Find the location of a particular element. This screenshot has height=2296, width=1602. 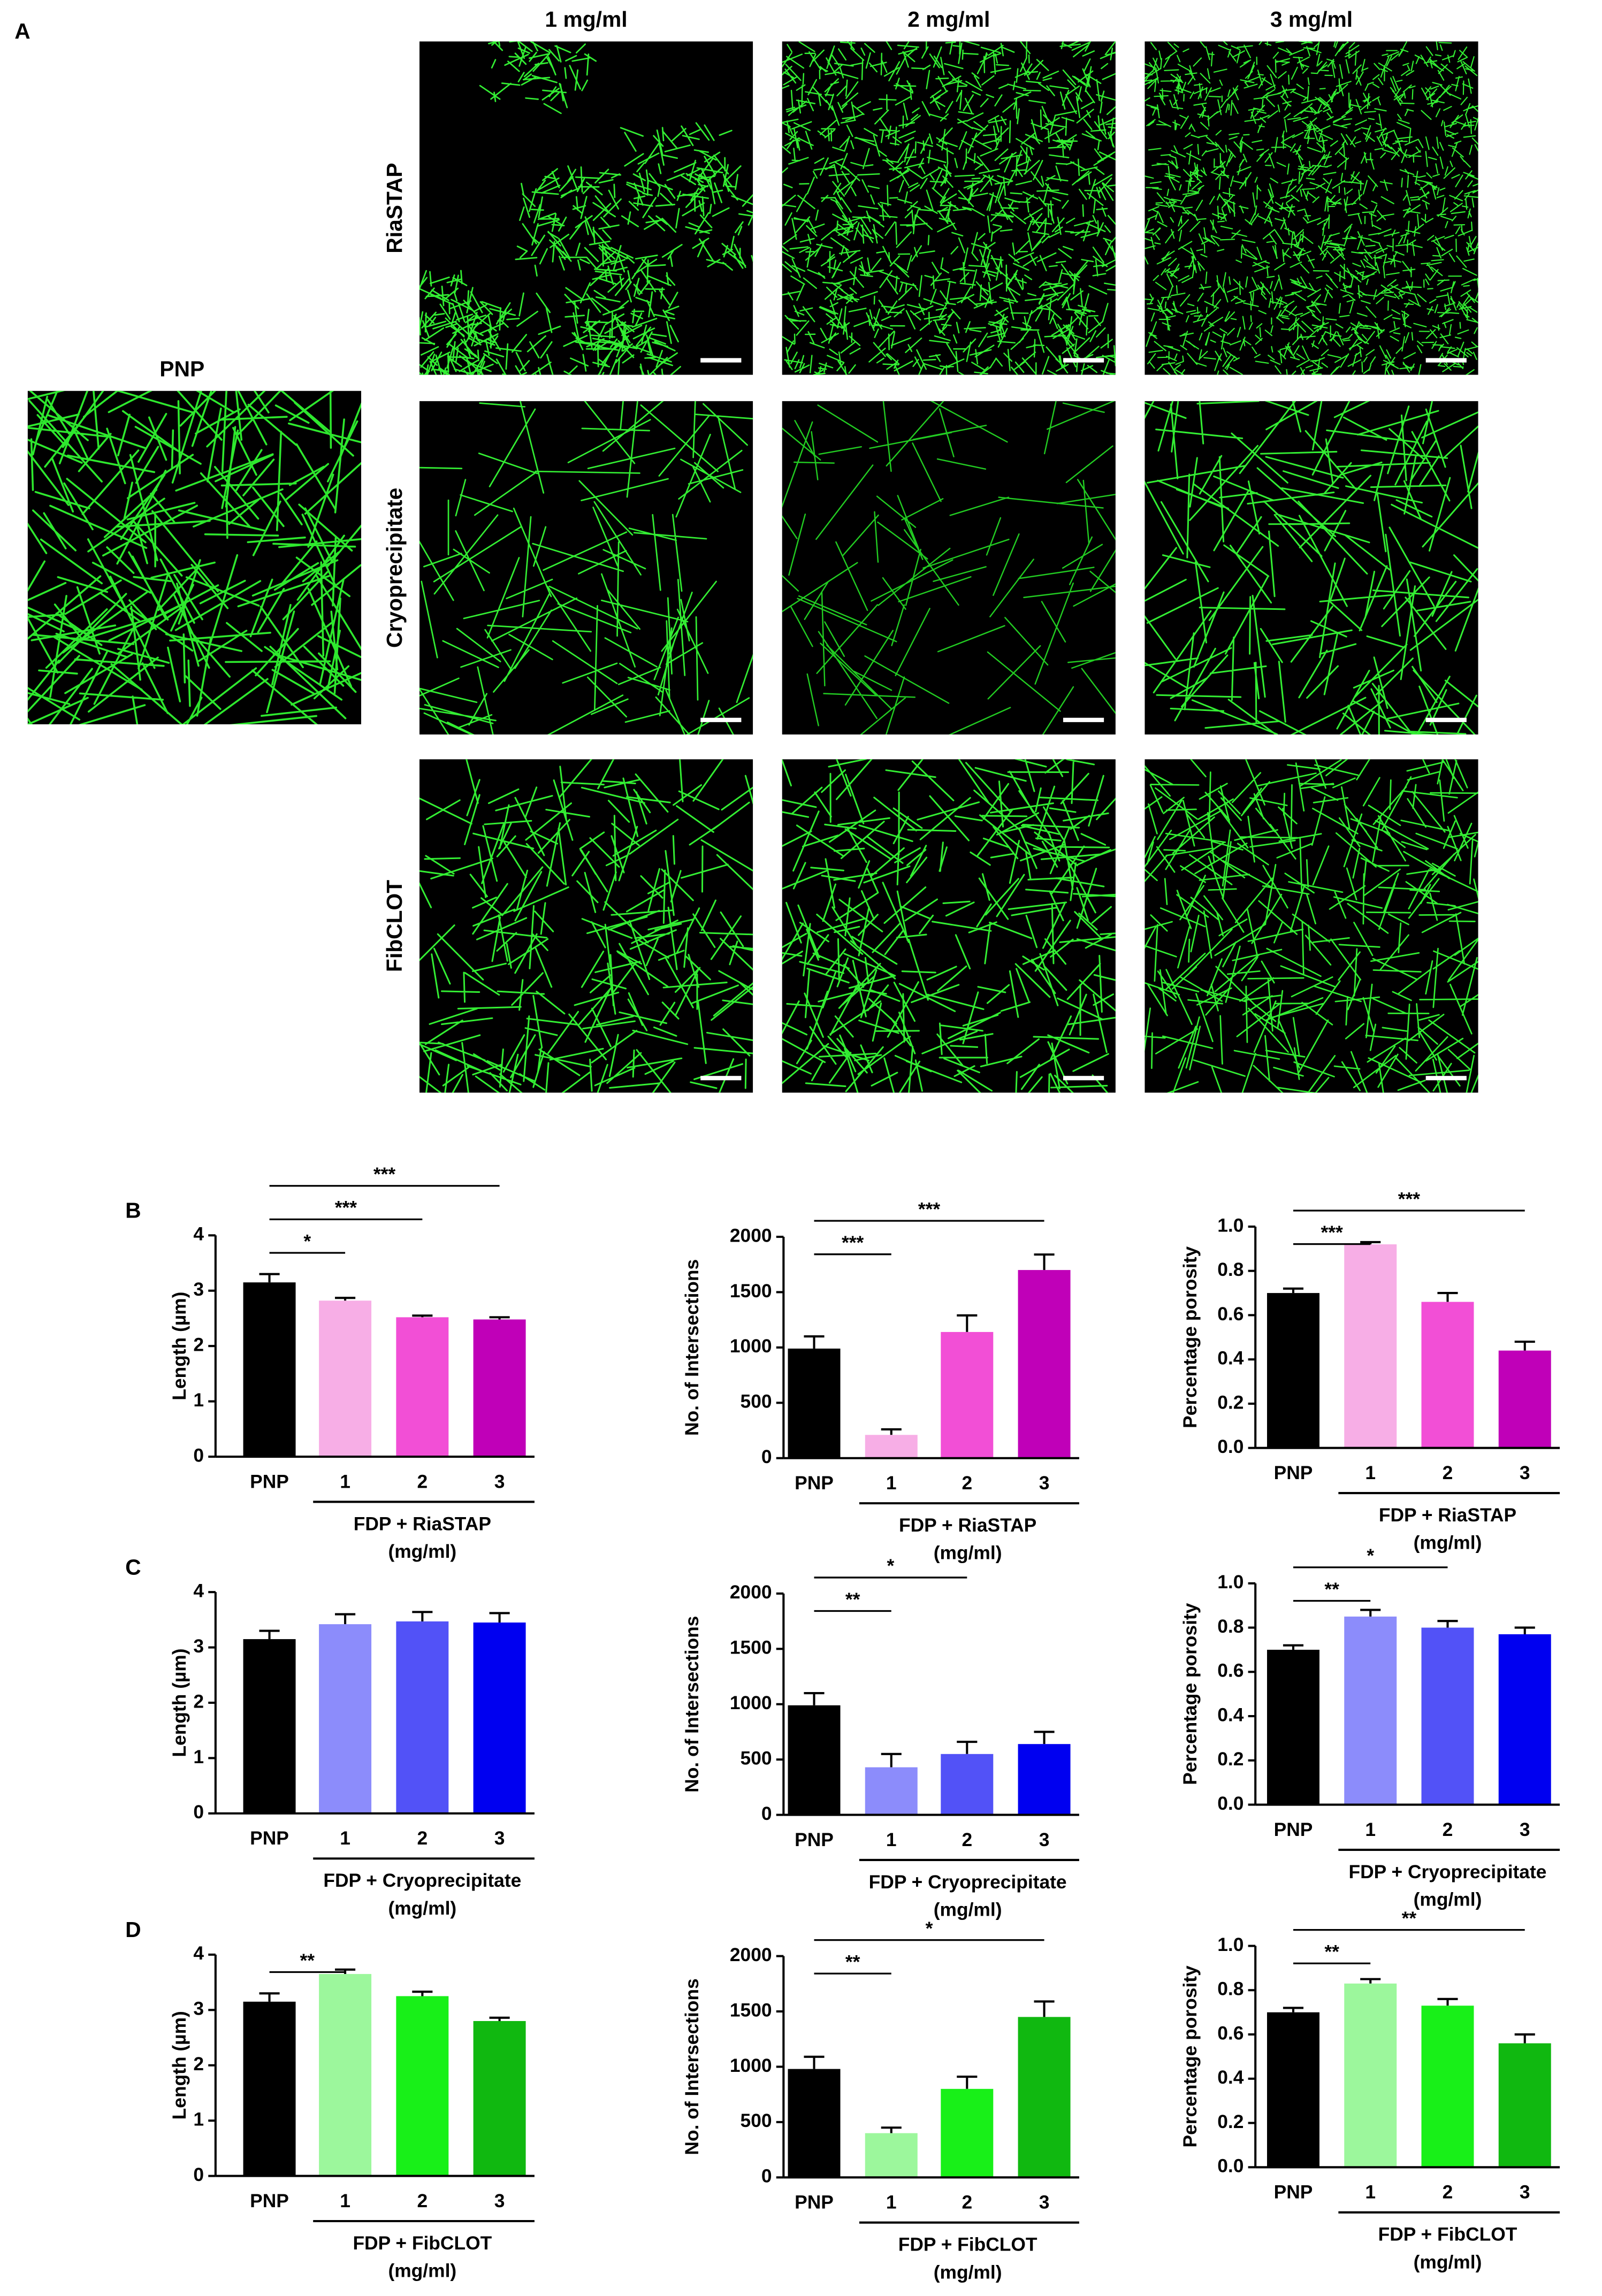

y-axis-label: Length (µm) is located at coordinates (179, 1346).